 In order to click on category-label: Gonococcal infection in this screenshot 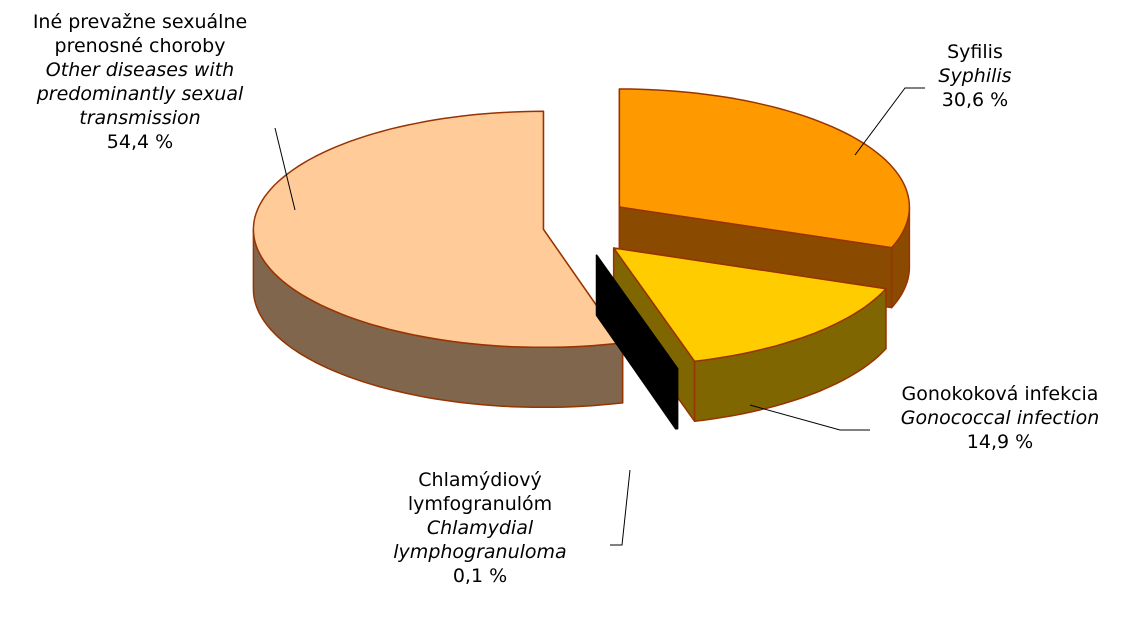, I will do `click(1000, 418)`.